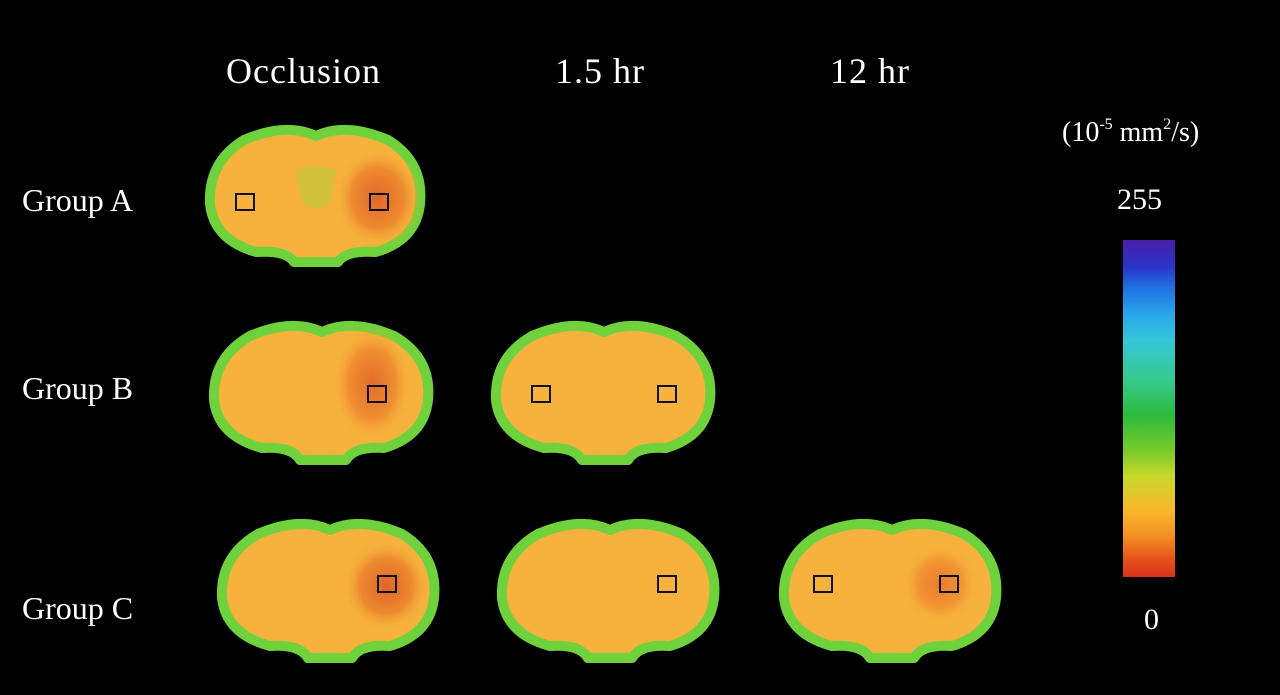  What do you see at coordinates (608, 590) in the screenshot?
I see `brain-slice-group-c-1-5-hr` at bounding box center [608, 590].